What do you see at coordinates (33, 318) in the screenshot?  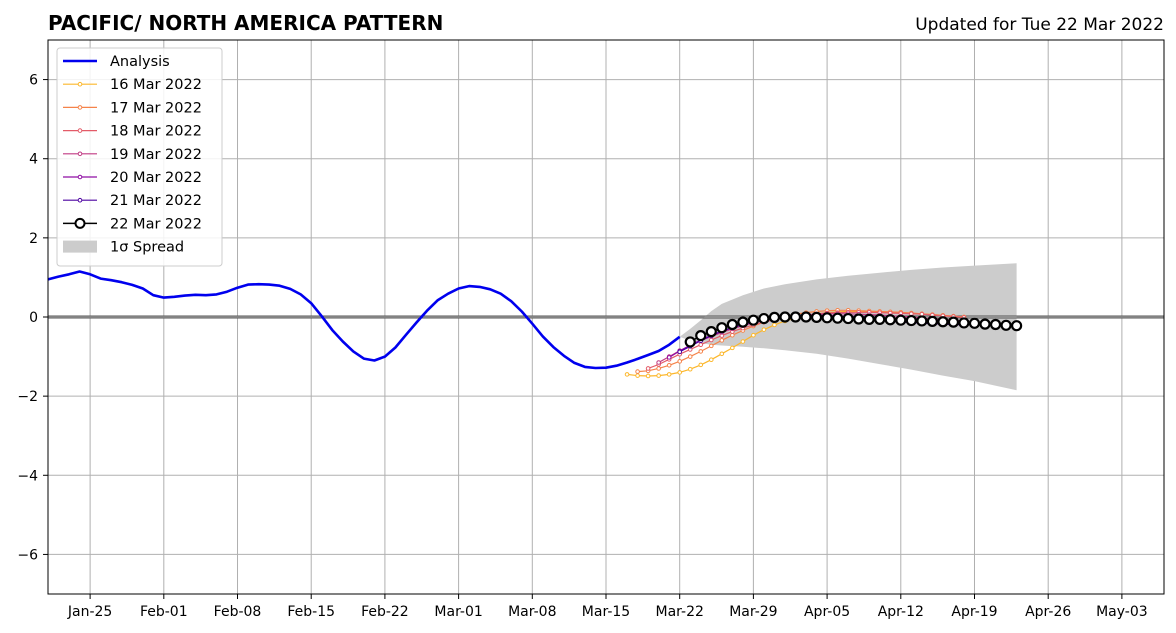 I see `y-tick-label: 0` at bounding box center [33, 318].